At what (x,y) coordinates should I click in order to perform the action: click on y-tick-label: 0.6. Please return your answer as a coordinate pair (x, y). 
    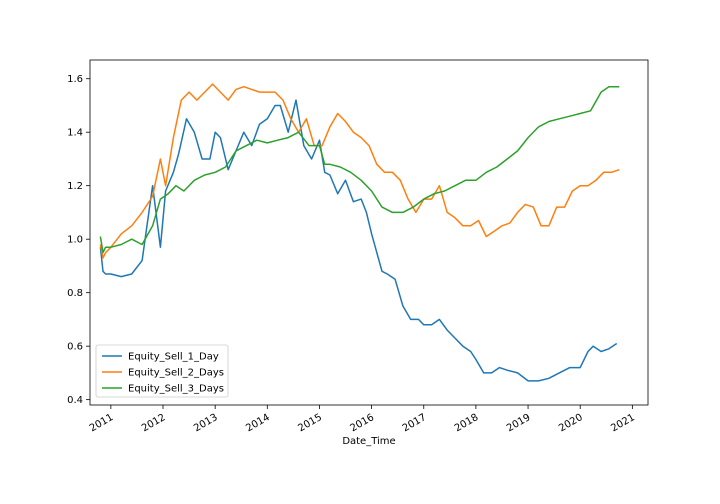
    Looking at the image, I should click on (75, 347).